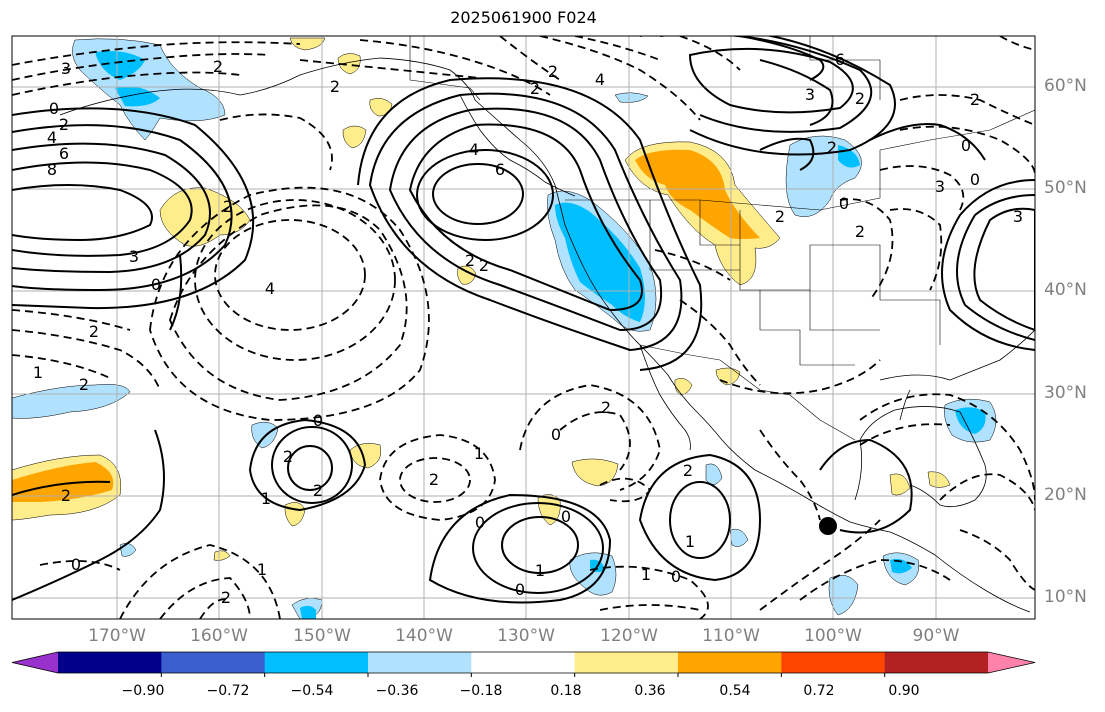 The image size is (1105, 712). Describe the element at coordinates (735, 691) in the screenshot. I see `colorbar-tick-label: 0.54` at that location.